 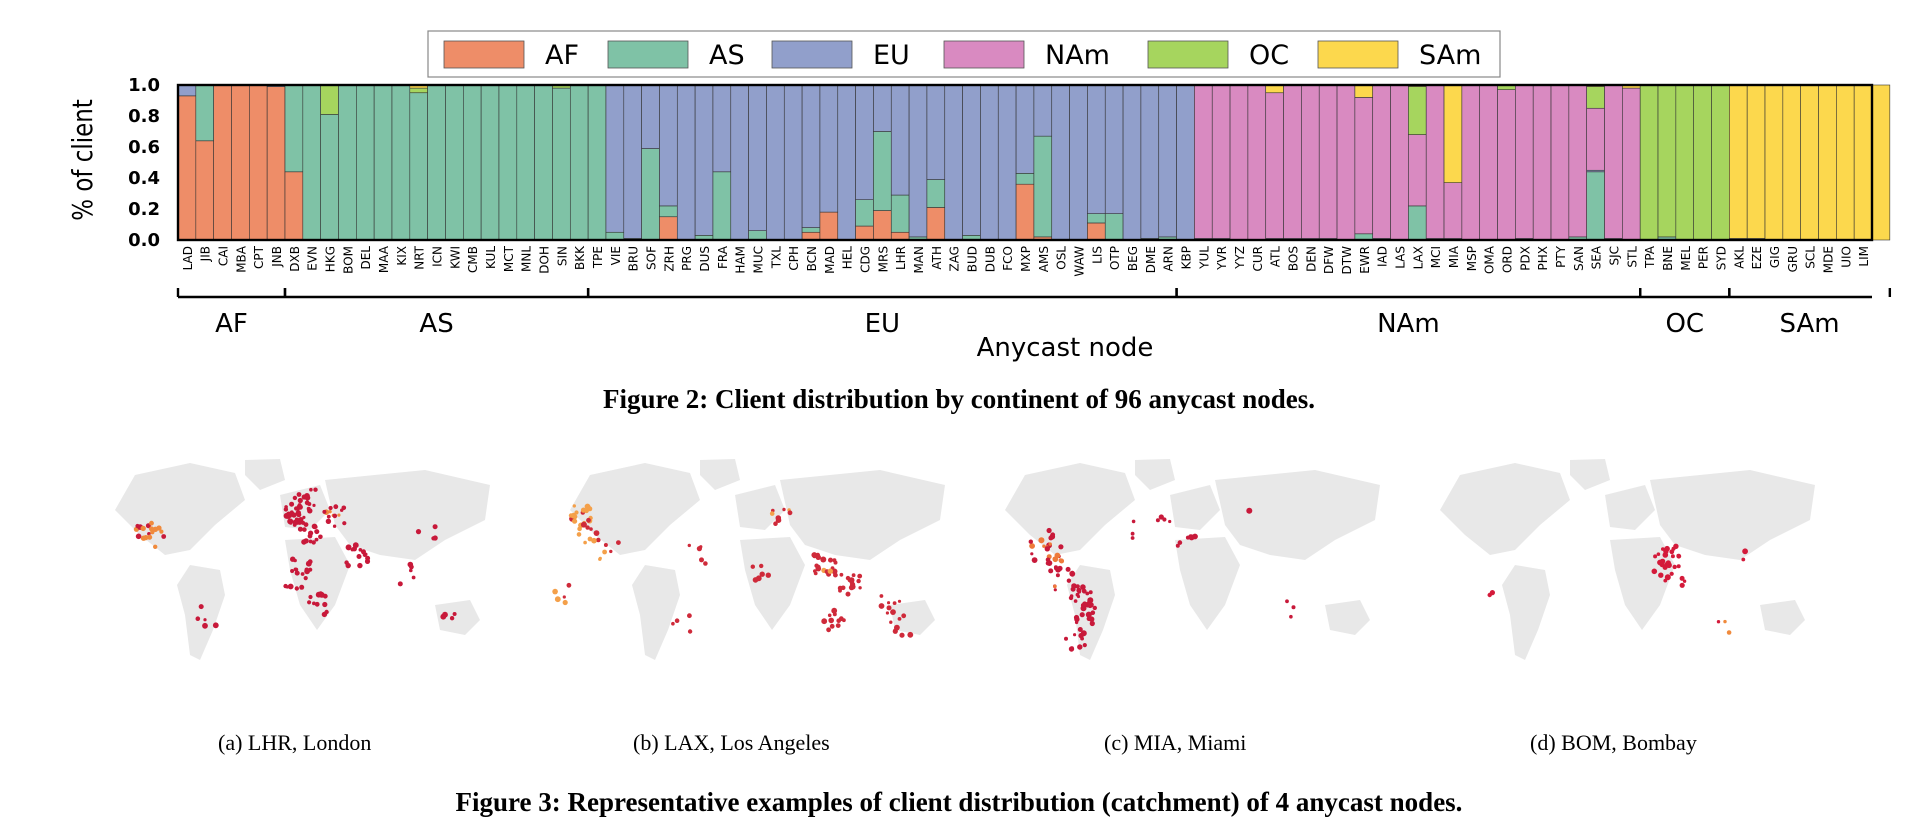 What do you see at coordinates (1597, 257) in the screenshot?
I see `x-tick-label: SEA` at bounding box center [1597, 257].